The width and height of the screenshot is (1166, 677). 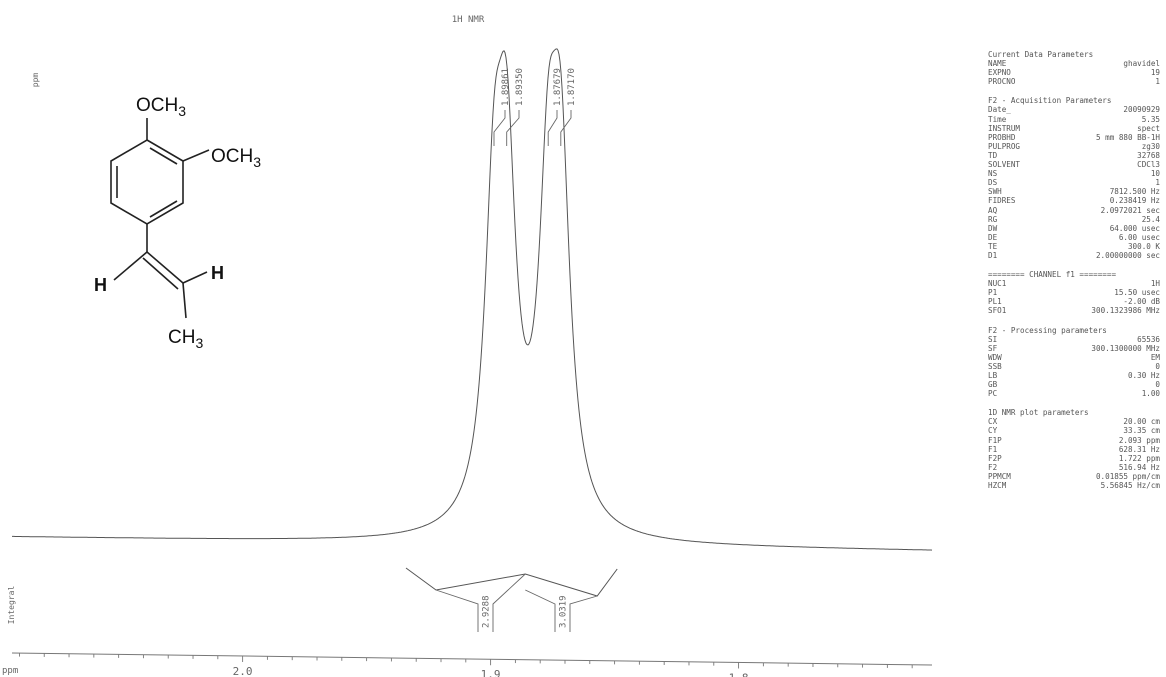 I want to click on param-value: 20090929, so click(x=1141, y=110).